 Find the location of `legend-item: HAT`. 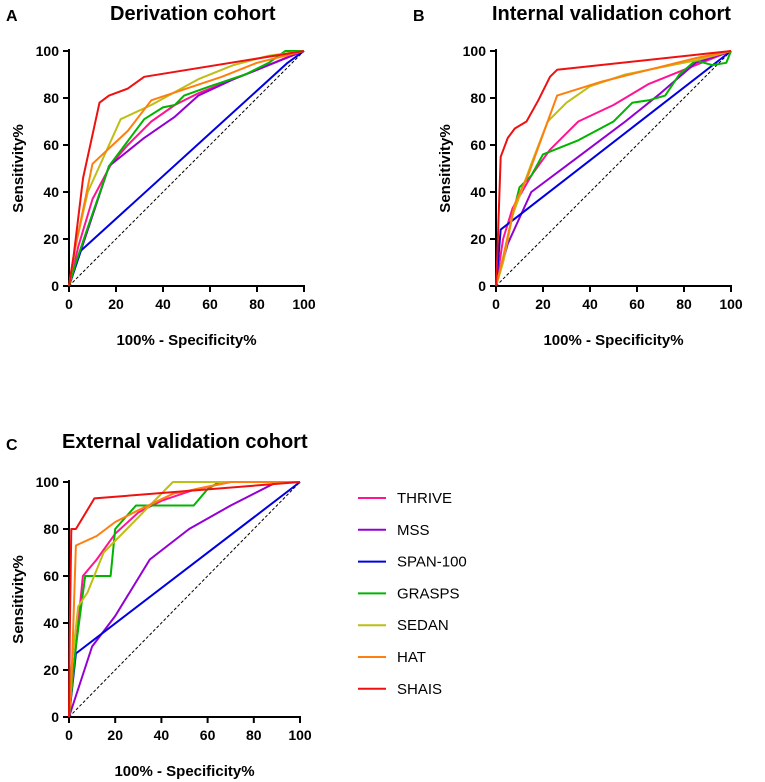

legend-item: HAT is located at coordinates (392, 657).